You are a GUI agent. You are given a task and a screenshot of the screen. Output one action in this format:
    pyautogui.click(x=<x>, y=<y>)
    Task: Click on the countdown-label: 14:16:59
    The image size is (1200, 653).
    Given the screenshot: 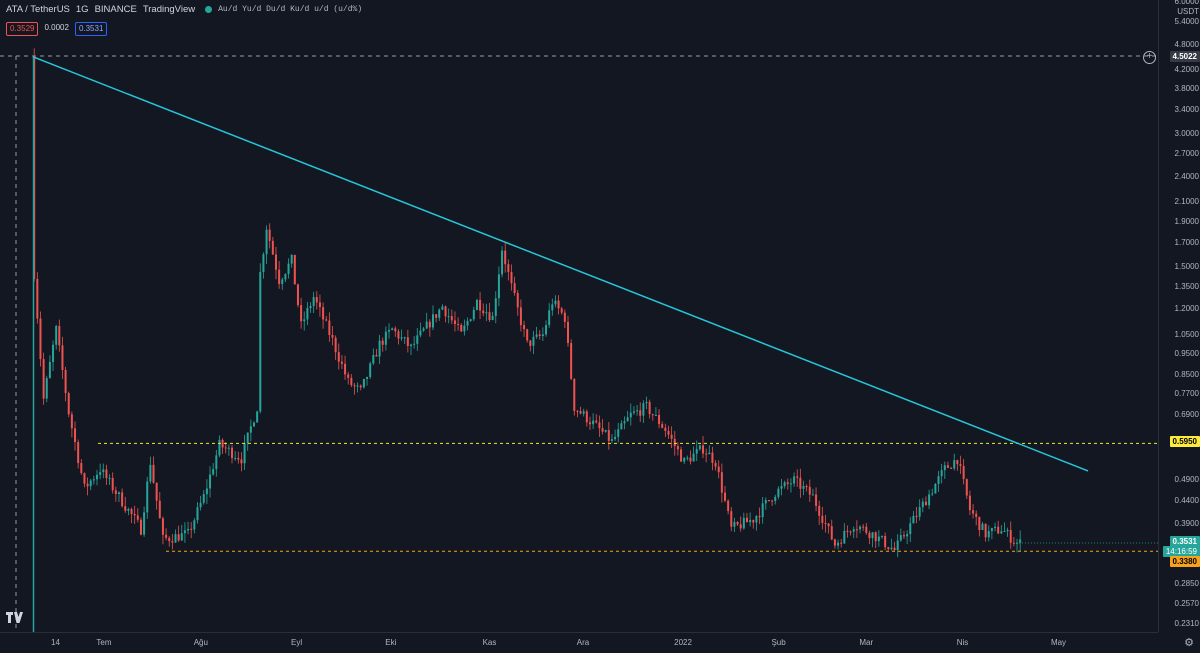 What is the action you would take?
    pyautogui.click(x=1181, y=551)
    